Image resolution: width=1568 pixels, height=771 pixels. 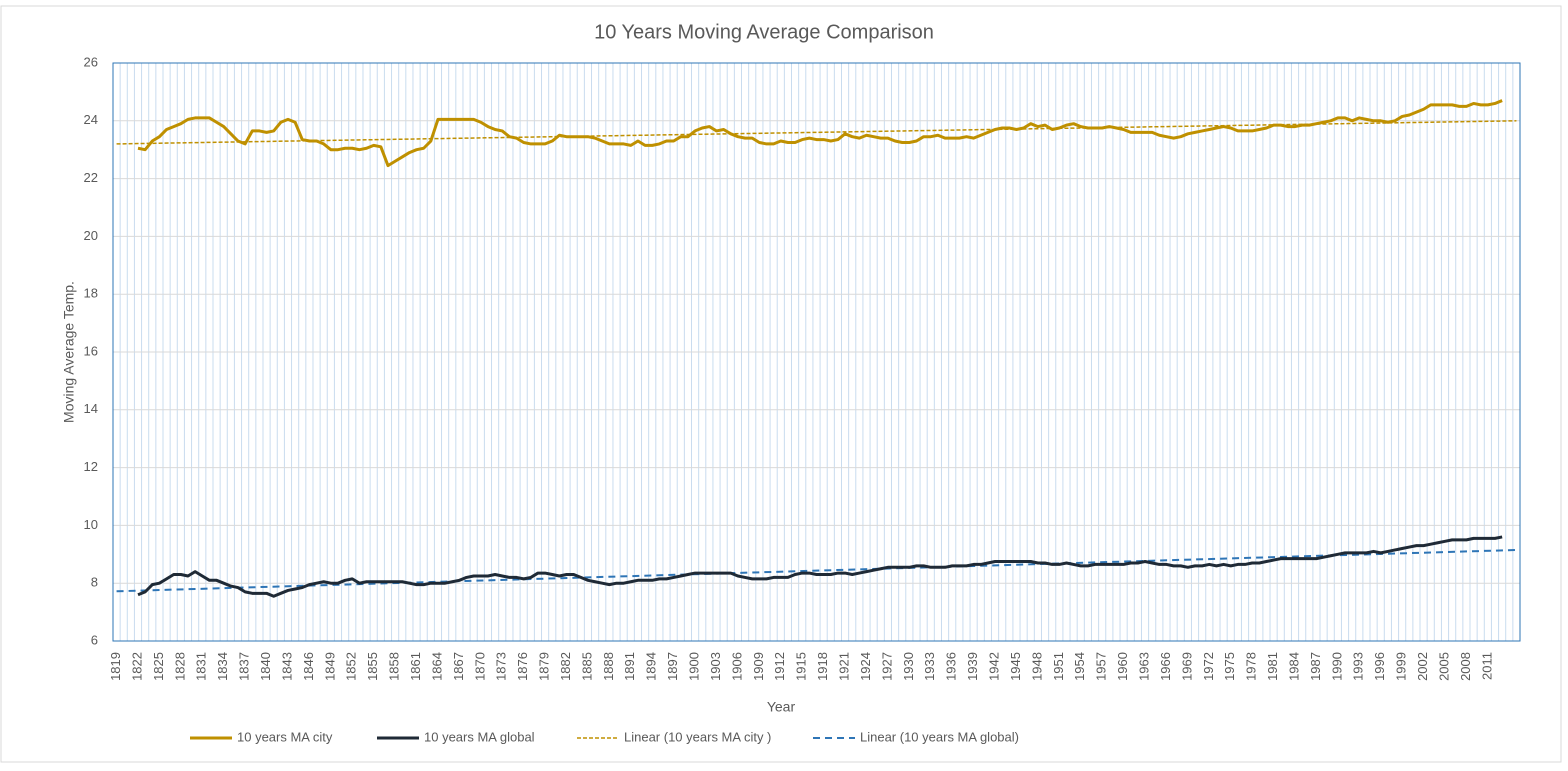 What do you see at coordinates (244, 666) in the screenshot?
I see `x-tick-label: 1837` at bounding box center [244, 666].